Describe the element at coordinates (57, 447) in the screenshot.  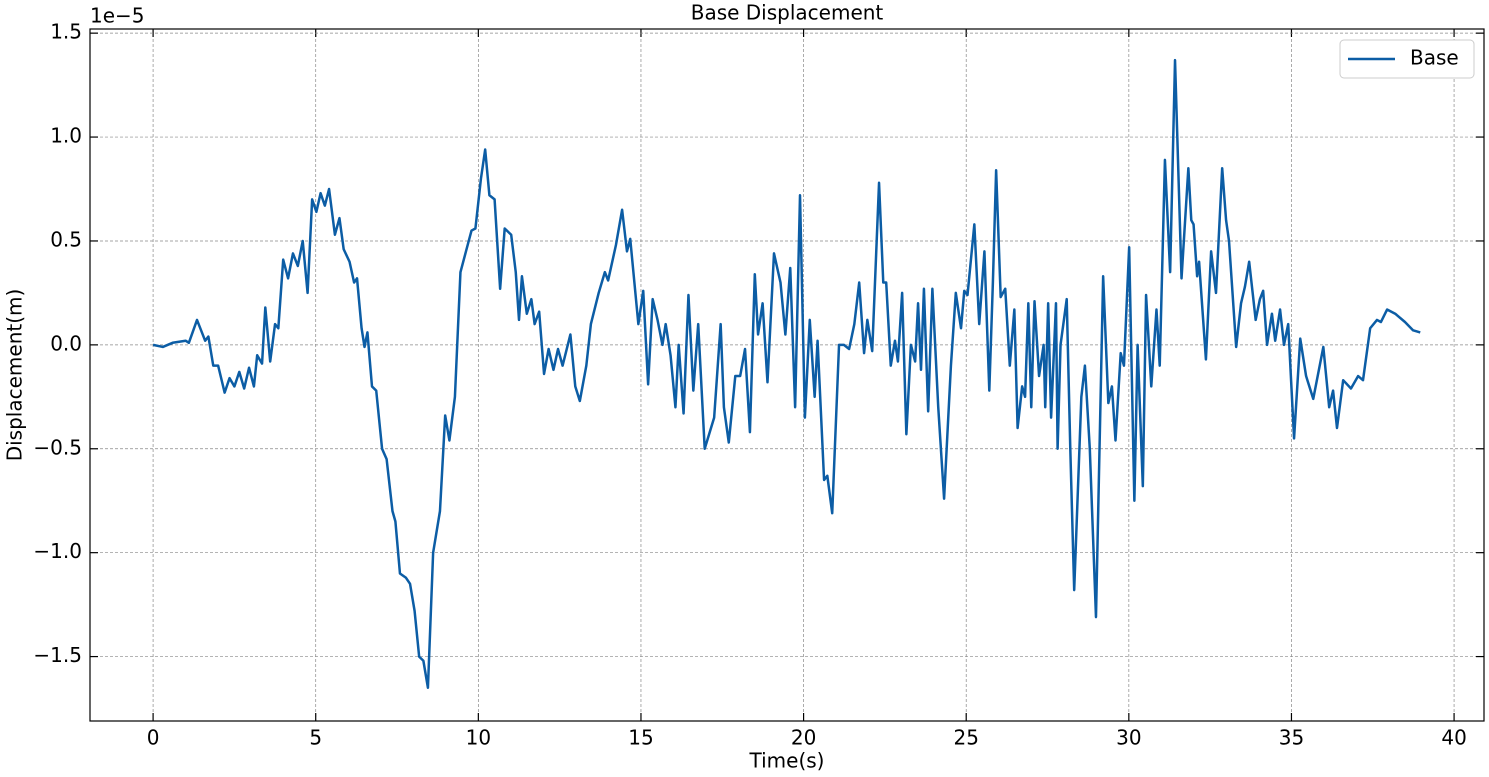
I see `y-tick-label: −0.5` at that location.